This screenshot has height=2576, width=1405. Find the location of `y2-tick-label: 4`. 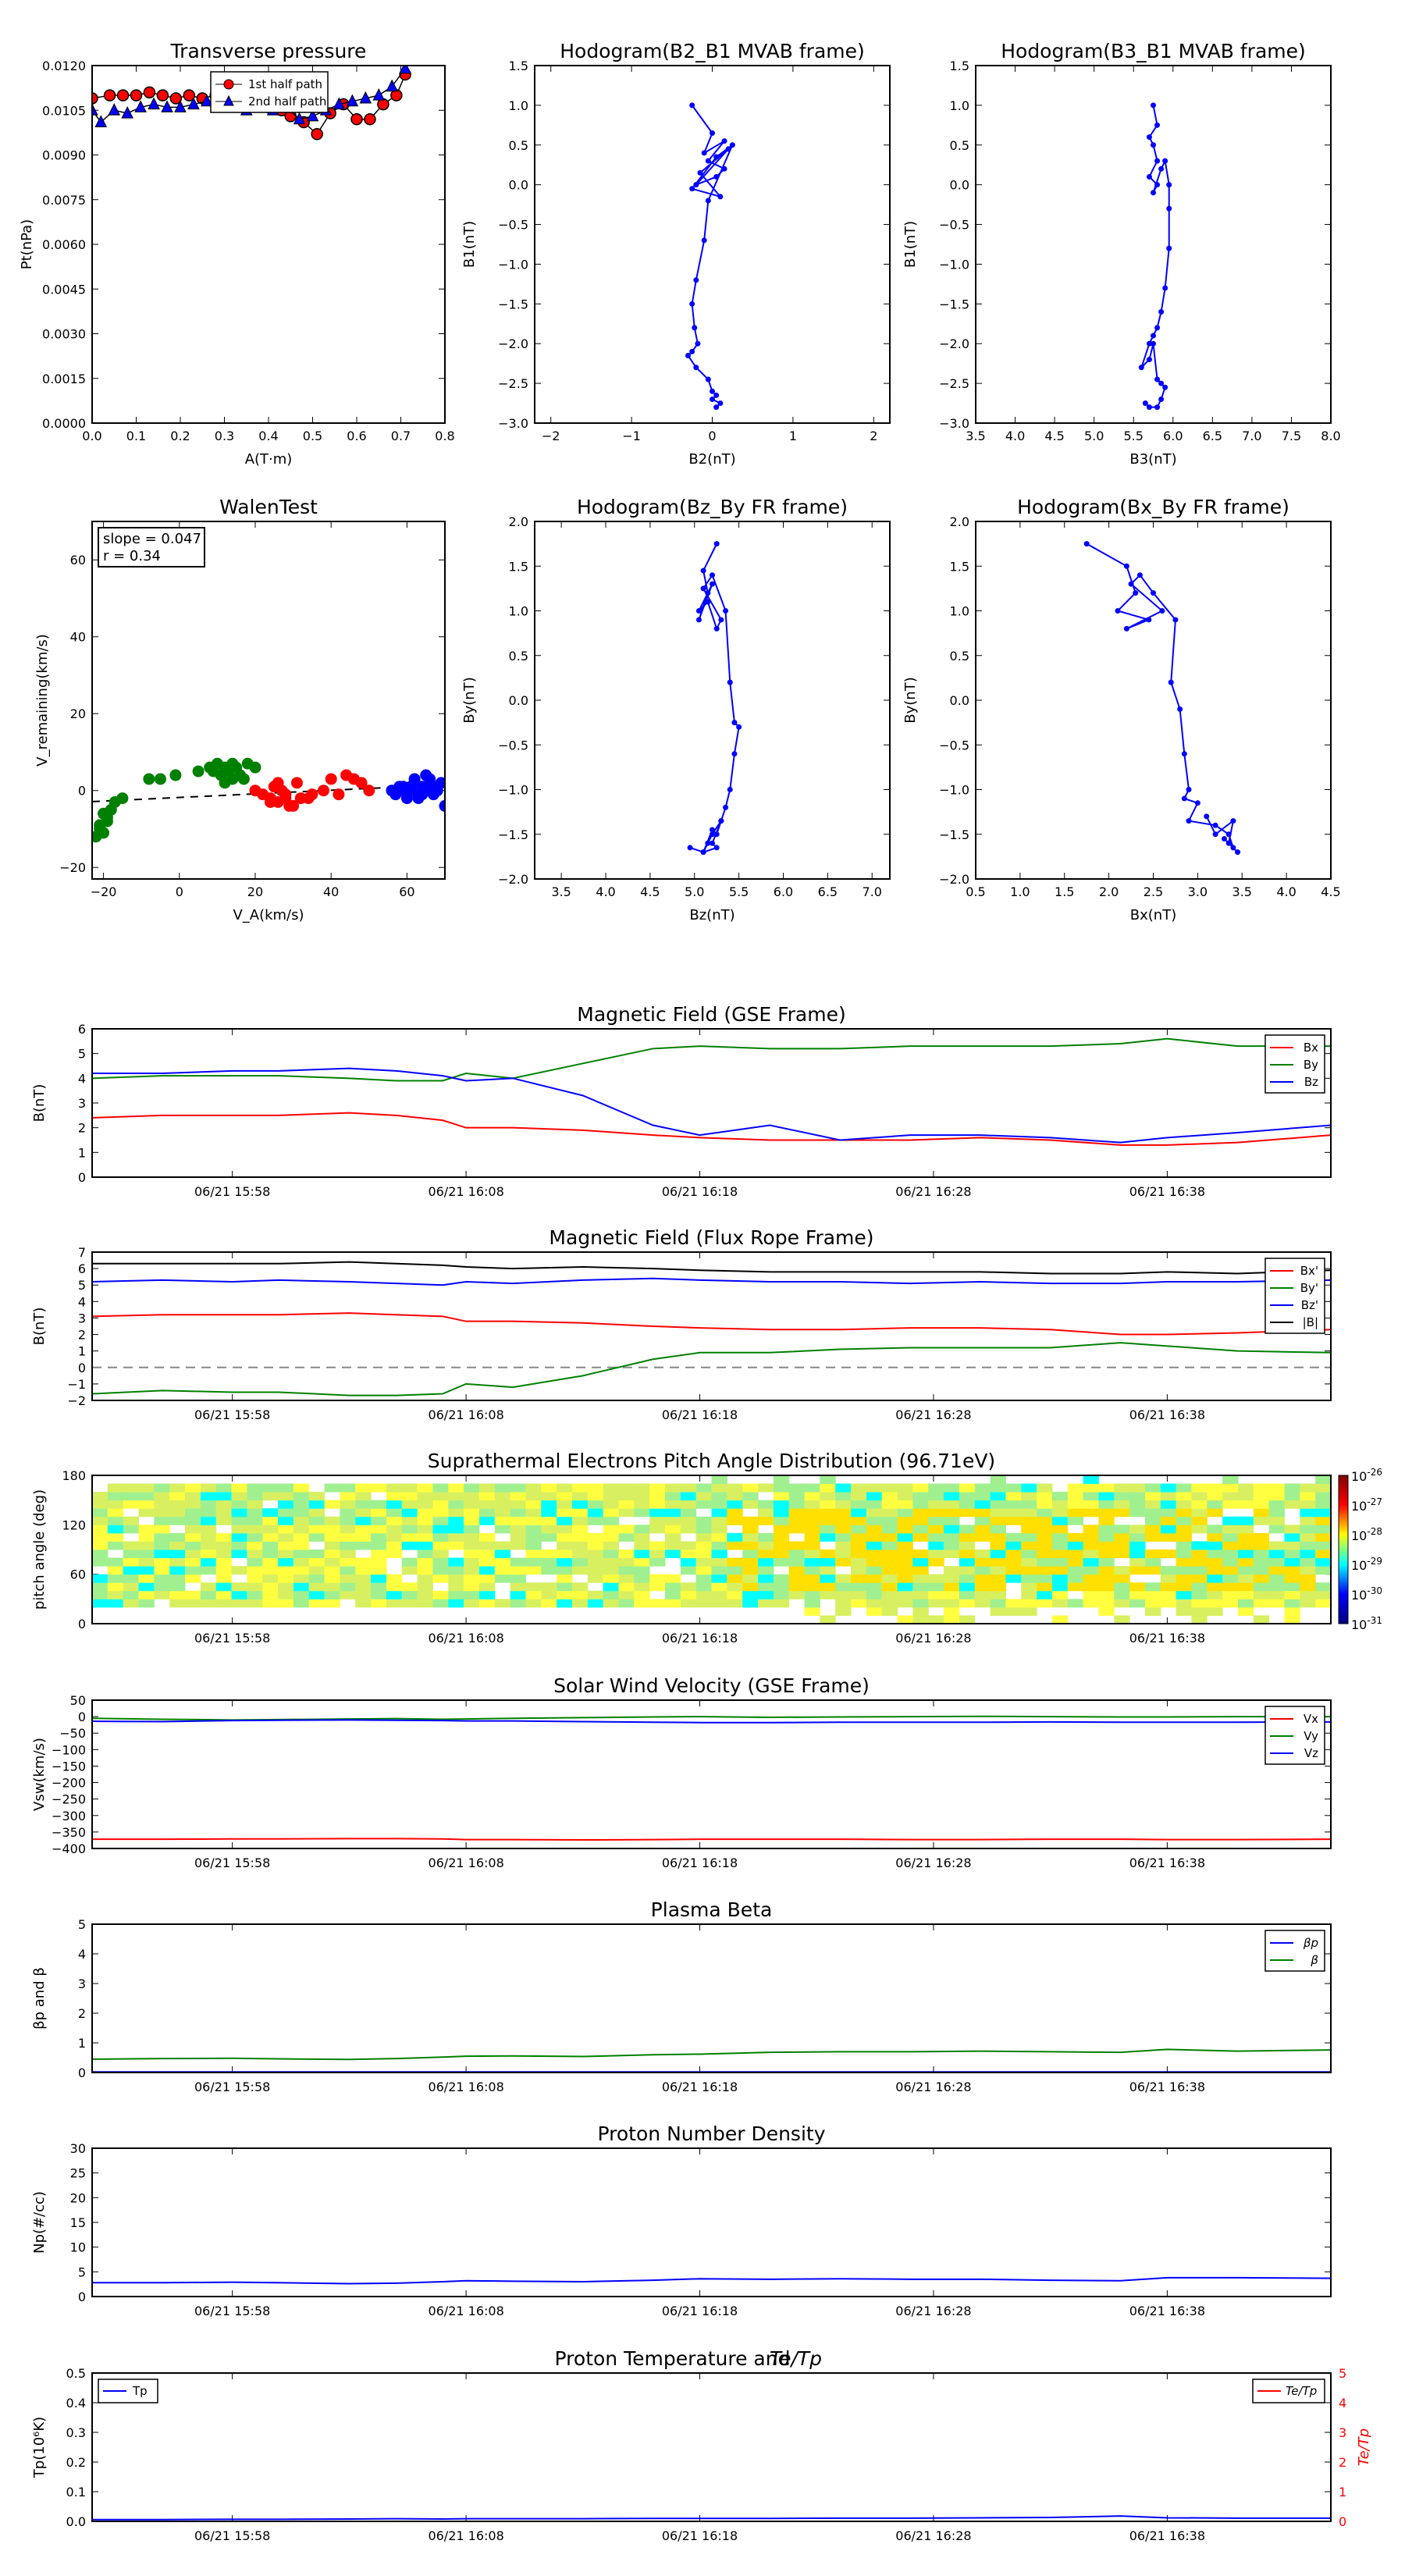

y2-tick-label: 4 is located at coordinates (1343, 2403).